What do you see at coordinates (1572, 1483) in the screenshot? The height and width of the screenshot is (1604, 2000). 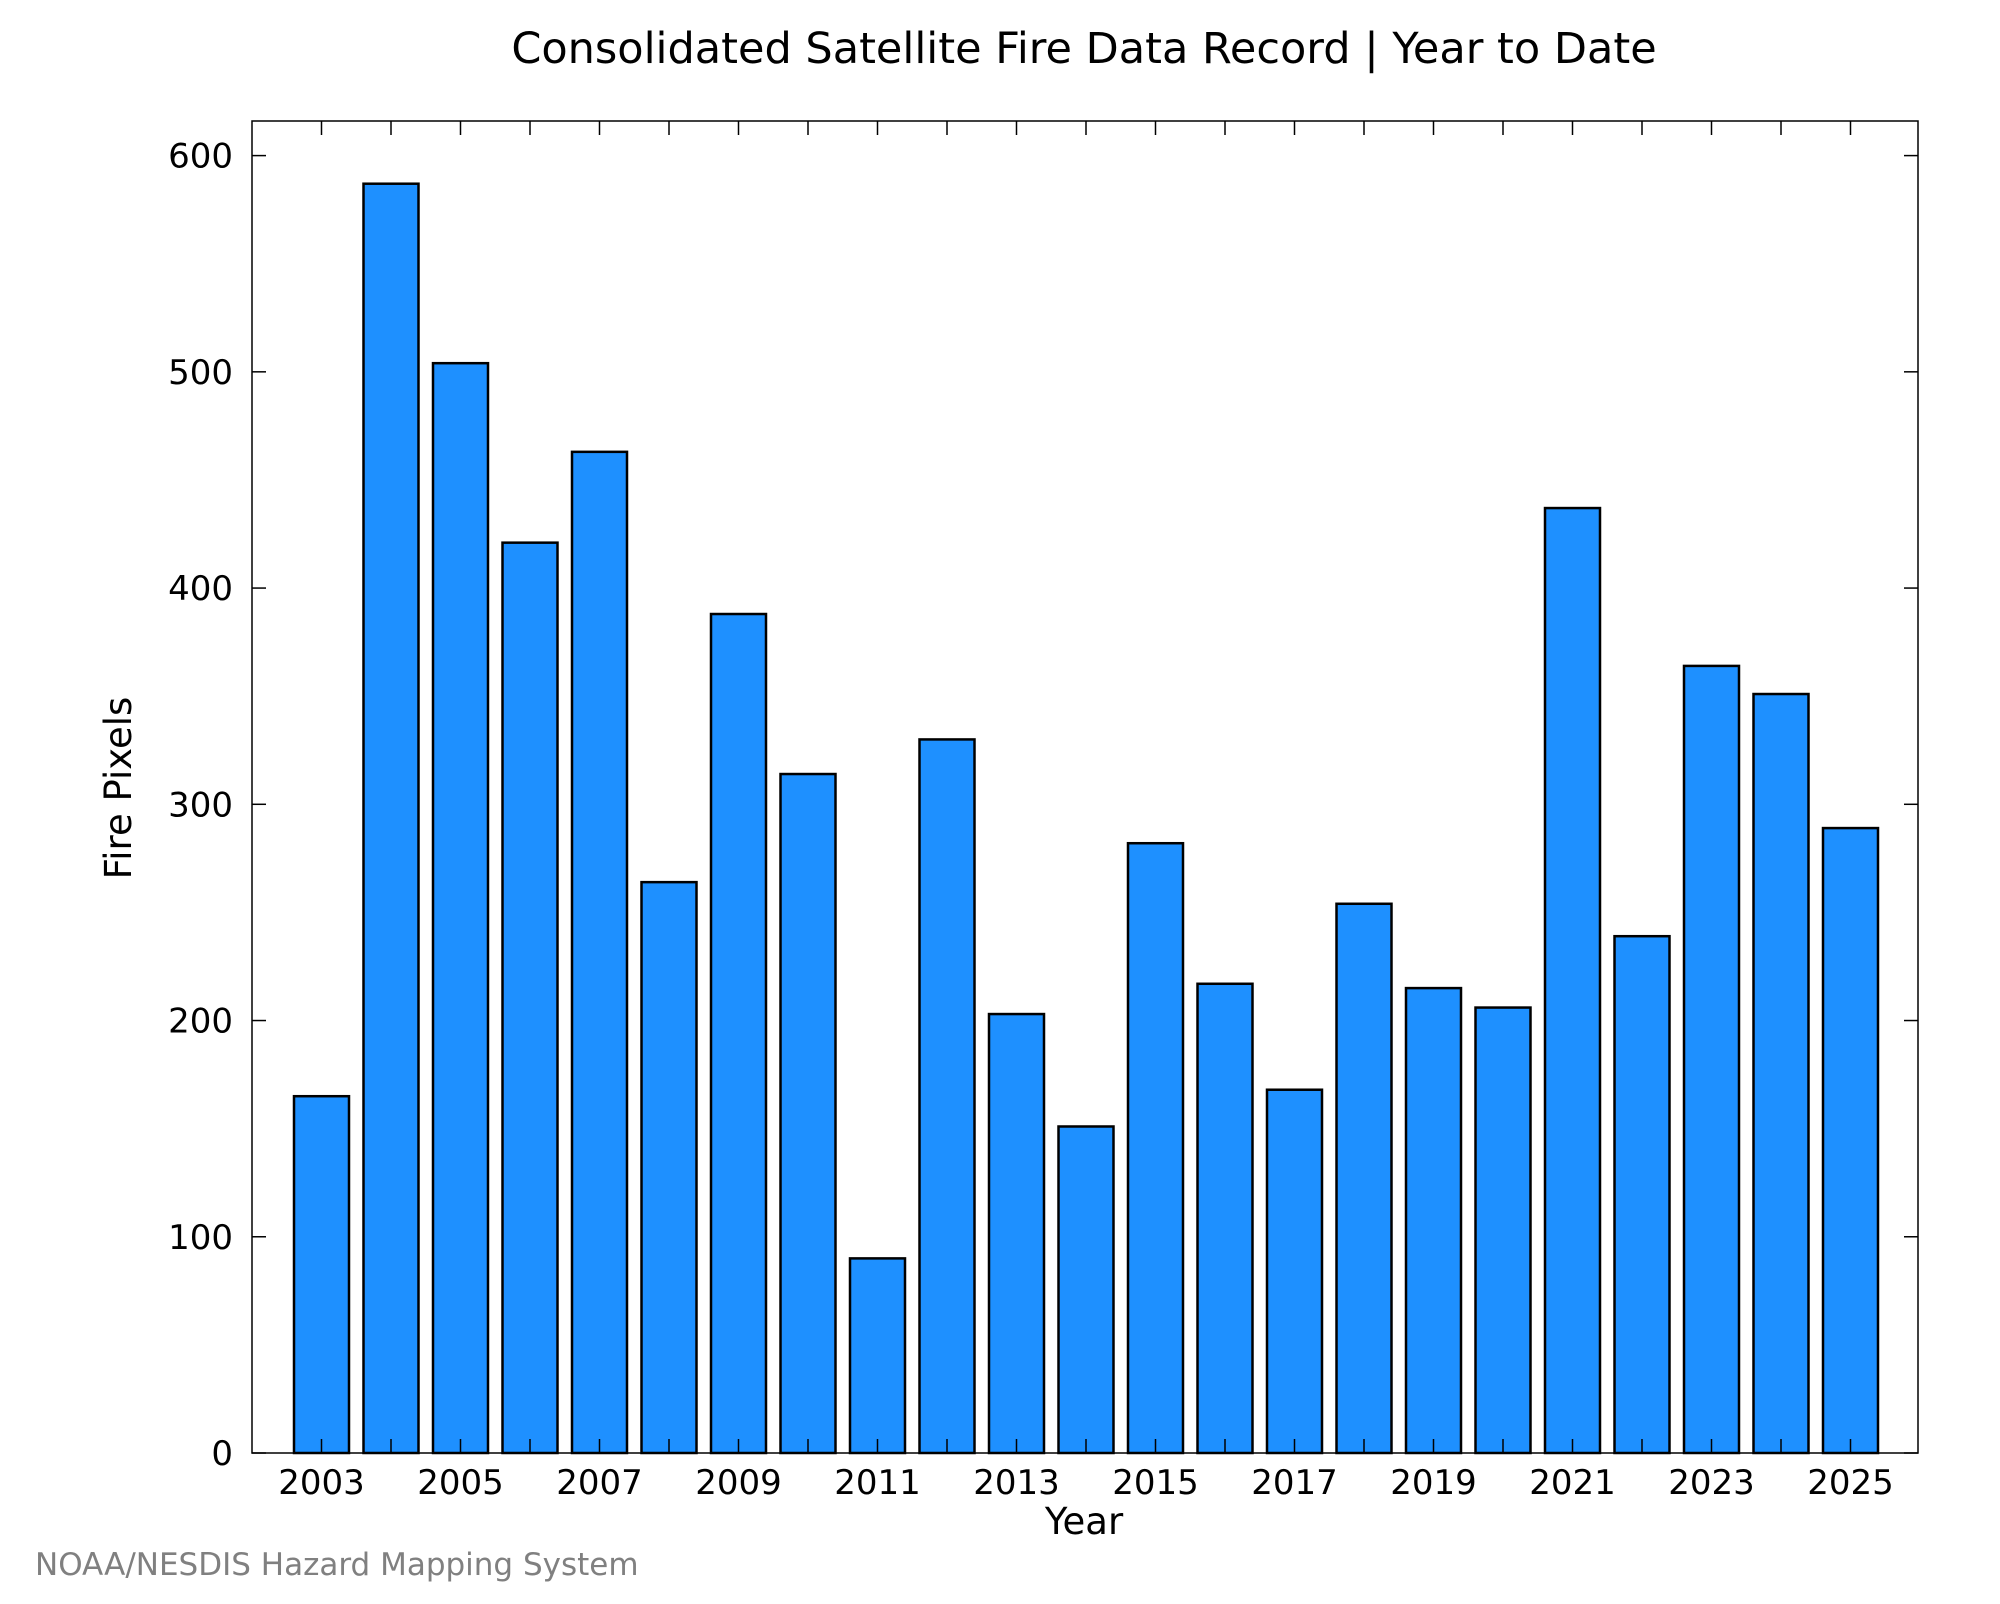 I see `x-tick-label: 2021` at bounding box center [1572, 1483].